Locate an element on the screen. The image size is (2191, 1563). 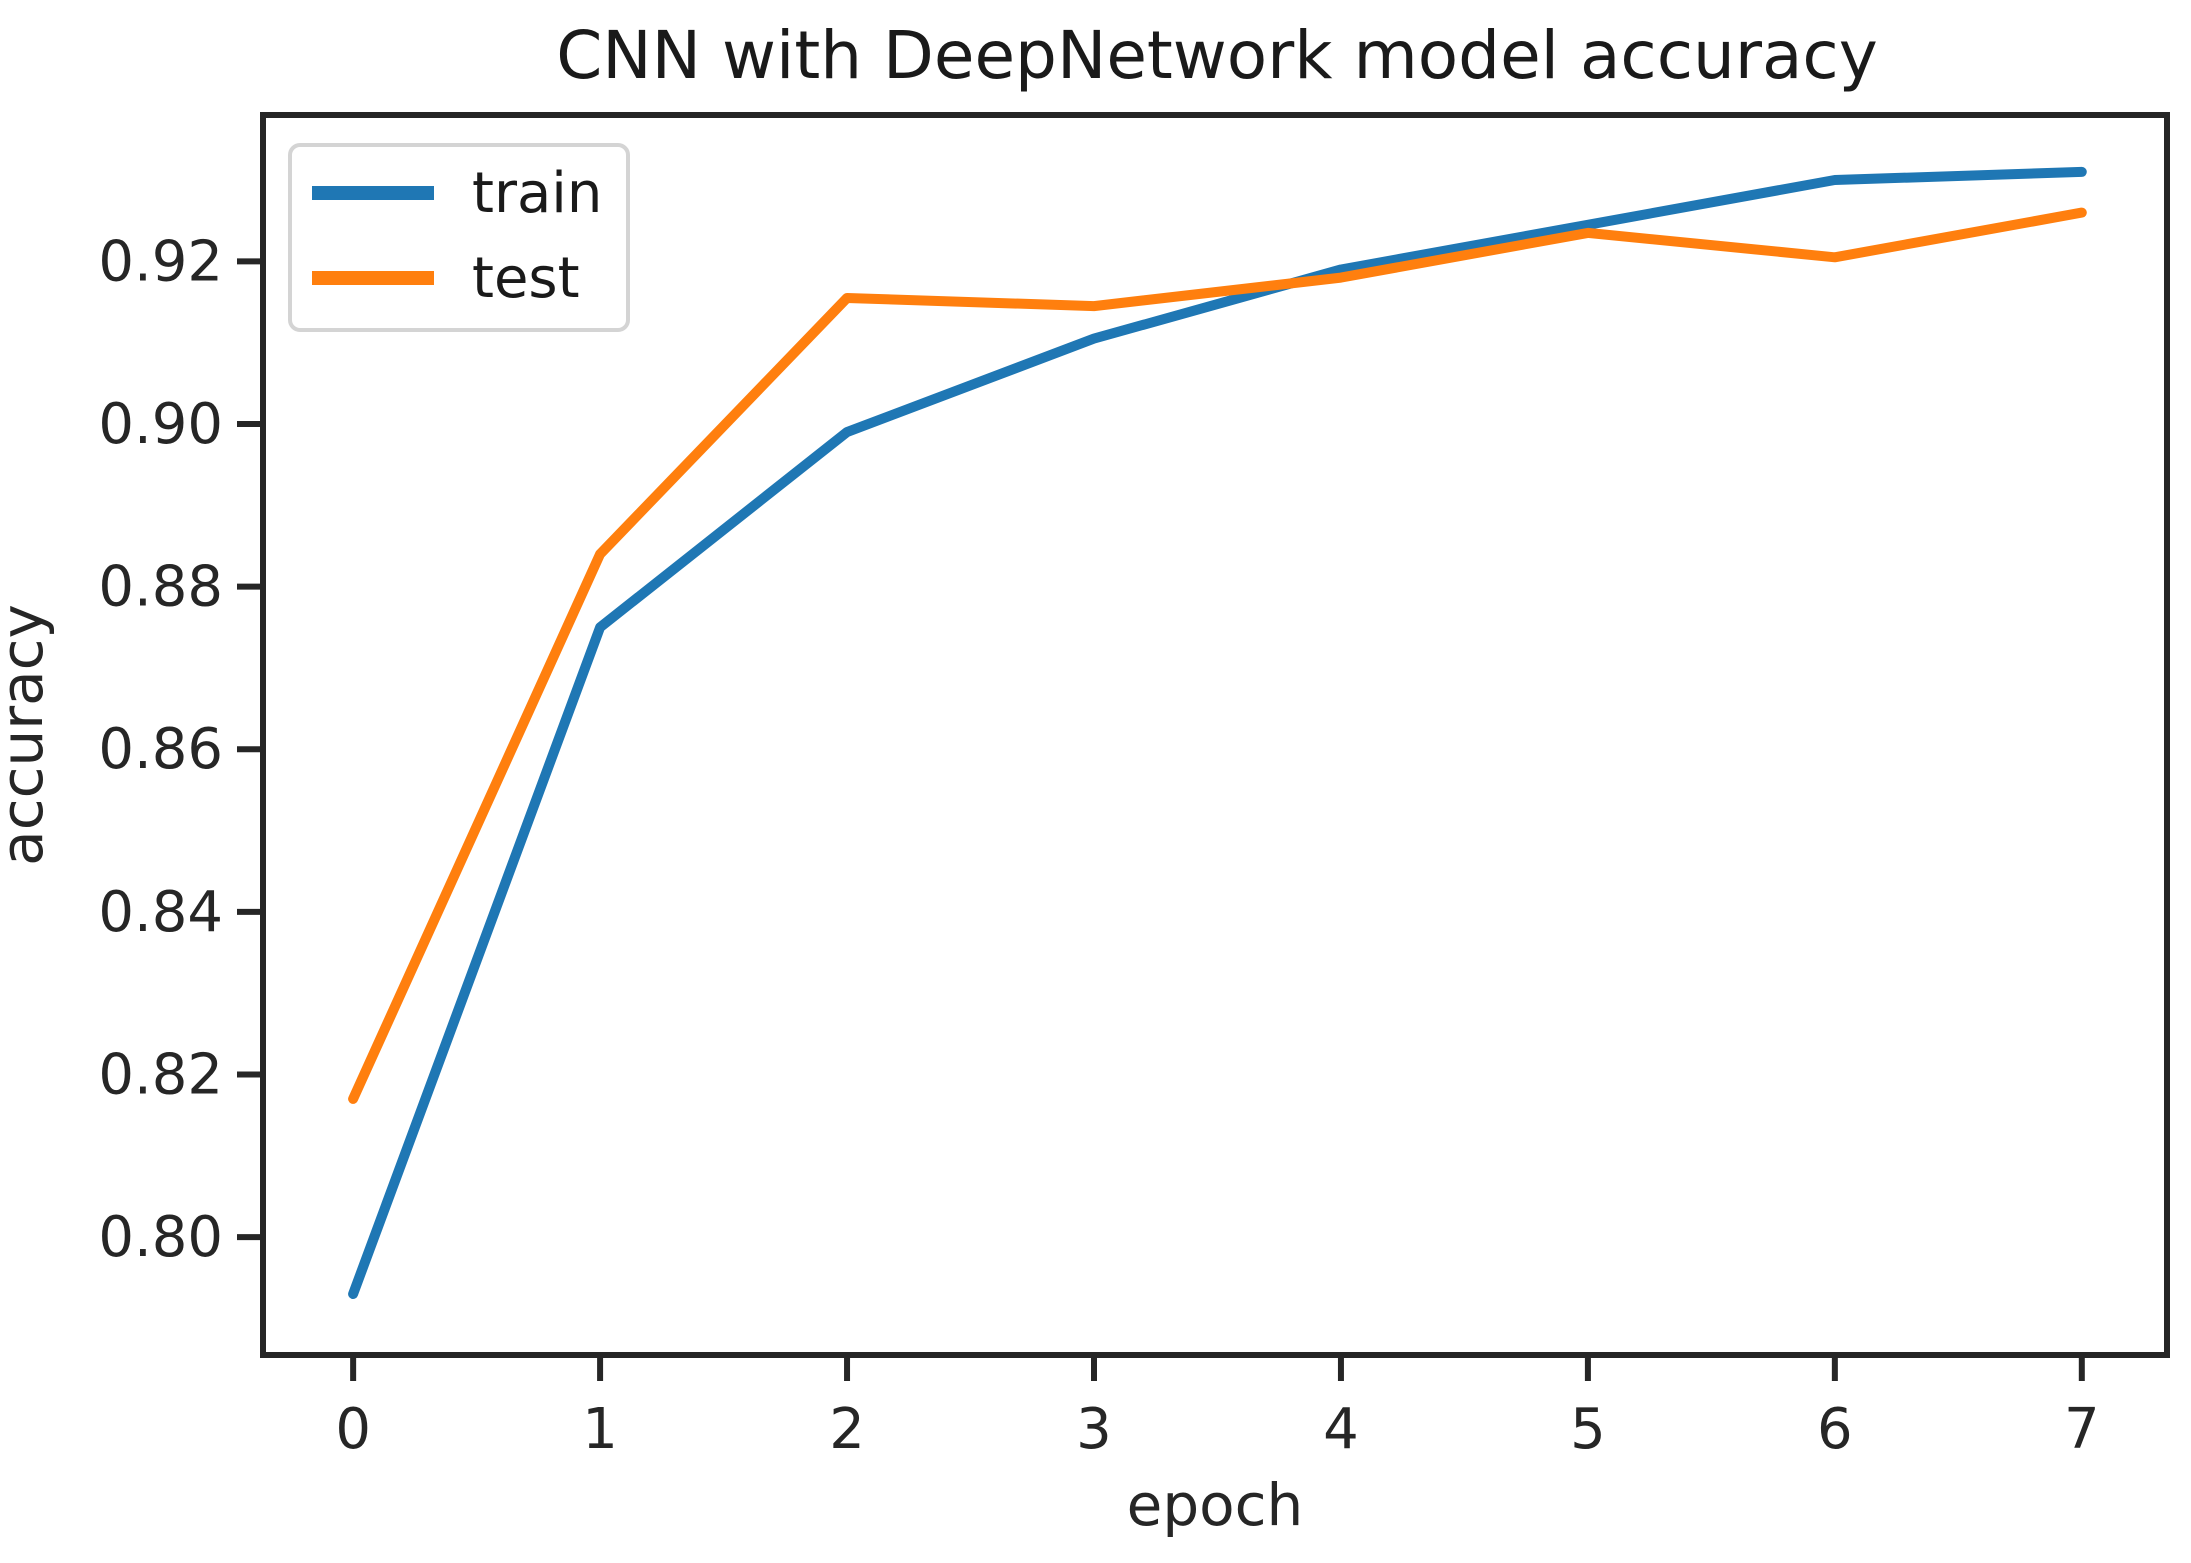
x-tick-label: 5 is located at coordinates (1588, 1429).